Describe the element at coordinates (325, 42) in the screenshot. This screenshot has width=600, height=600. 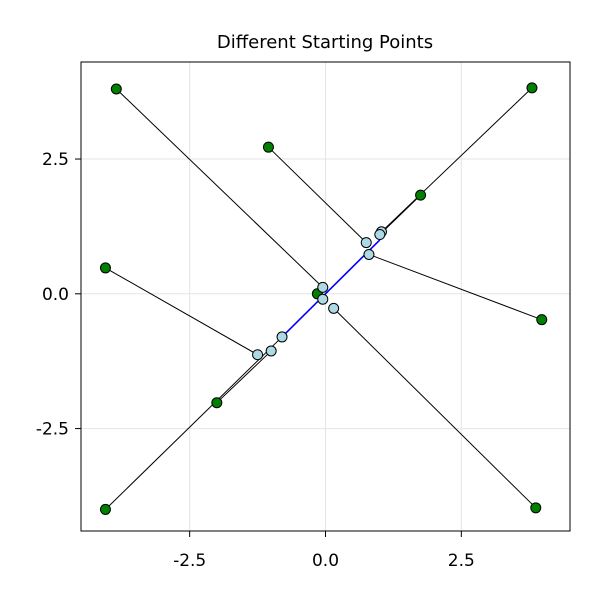
I see `chart-title: Different Starting Points` at that location.